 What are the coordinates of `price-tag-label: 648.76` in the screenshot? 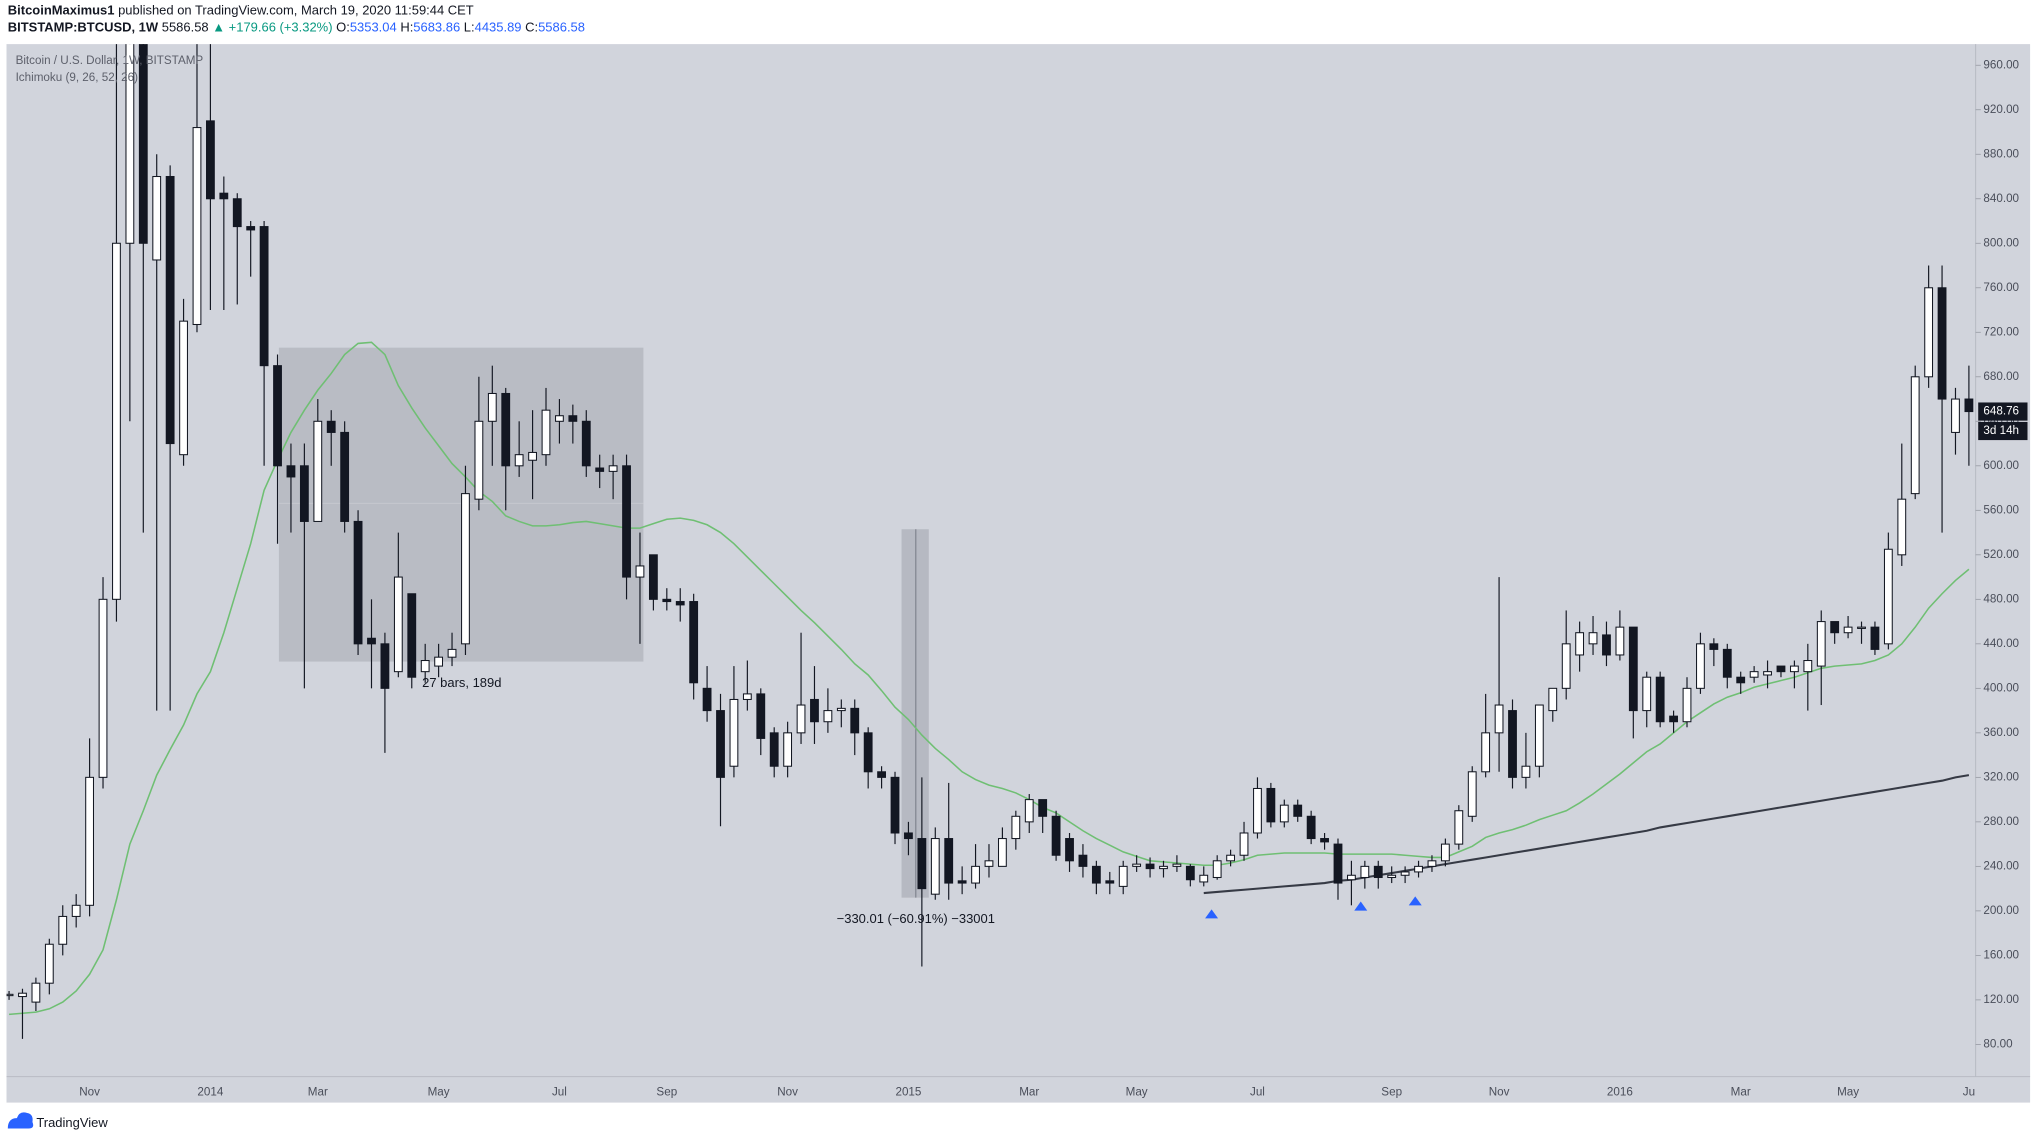 It's located at (2001, 411).